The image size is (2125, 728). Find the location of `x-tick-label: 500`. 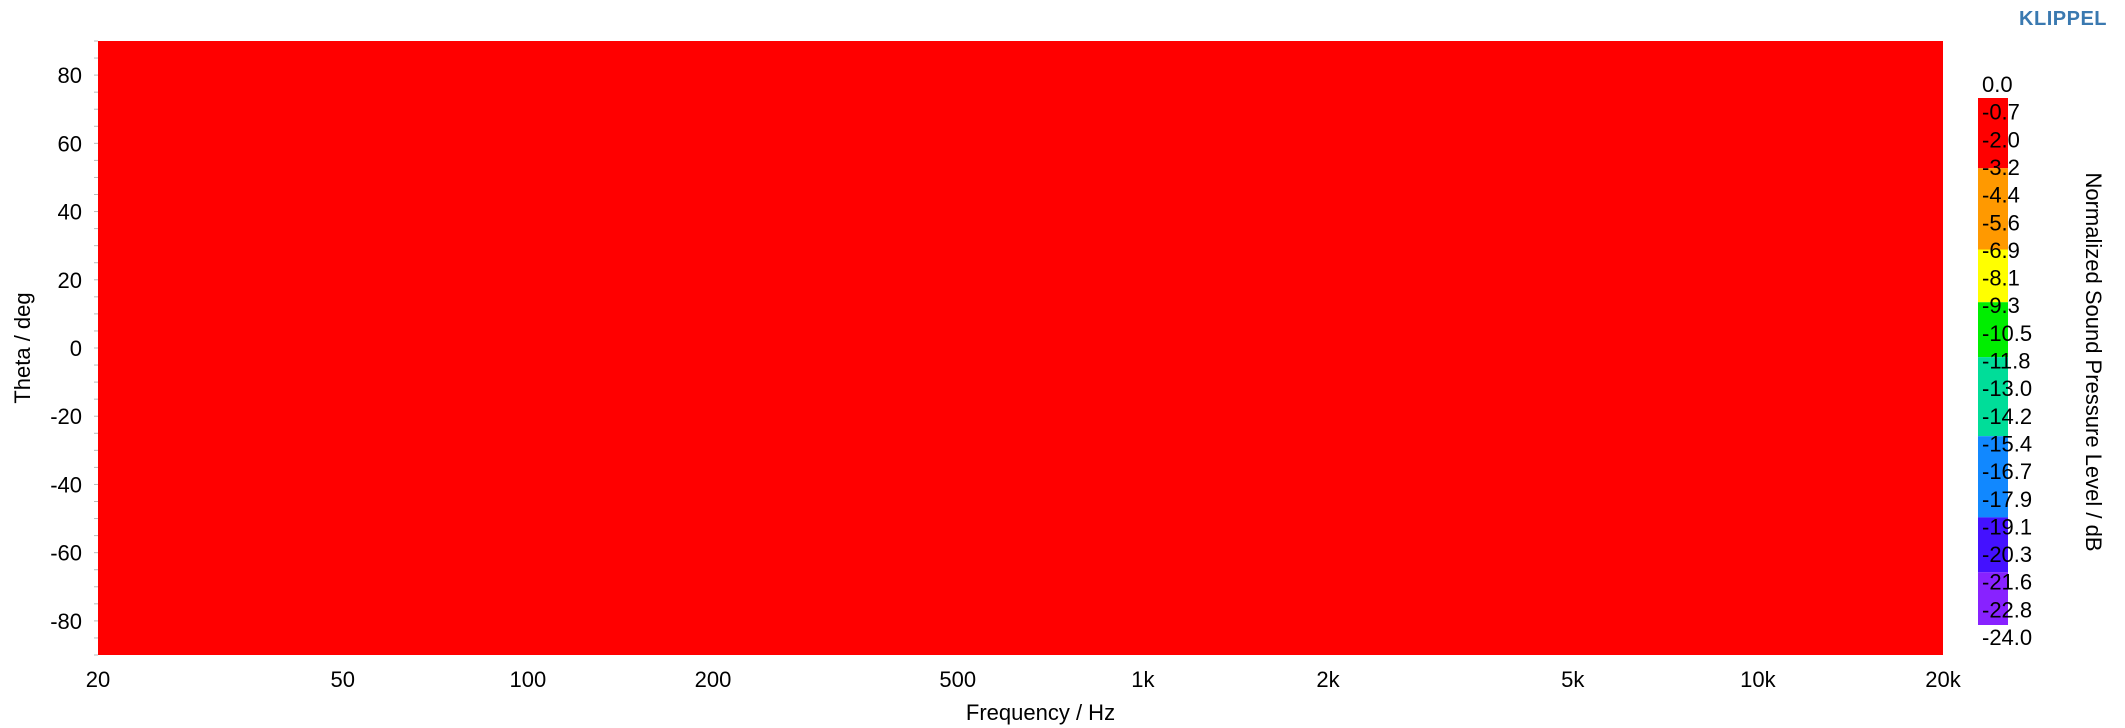

x-tick-label: 500 is located at coordinates (957, 679).